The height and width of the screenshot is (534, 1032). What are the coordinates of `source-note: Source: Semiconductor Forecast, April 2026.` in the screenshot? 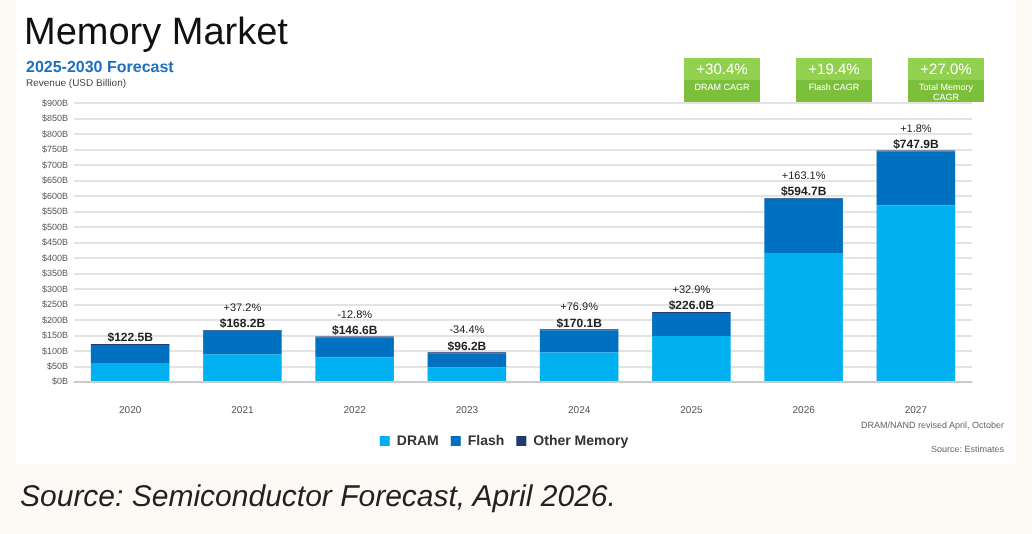 It's located at (318, 497).